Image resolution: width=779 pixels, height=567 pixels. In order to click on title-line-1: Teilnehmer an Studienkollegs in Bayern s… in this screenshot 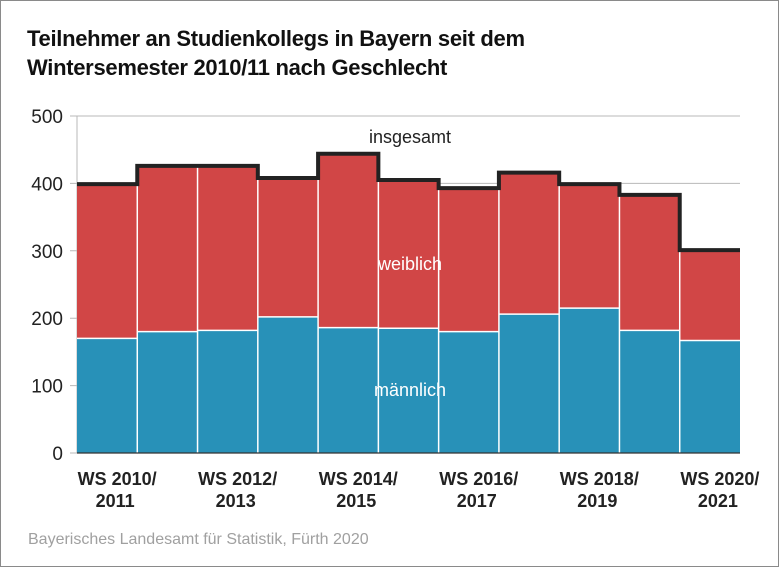, I will do `click(276, 38)`.